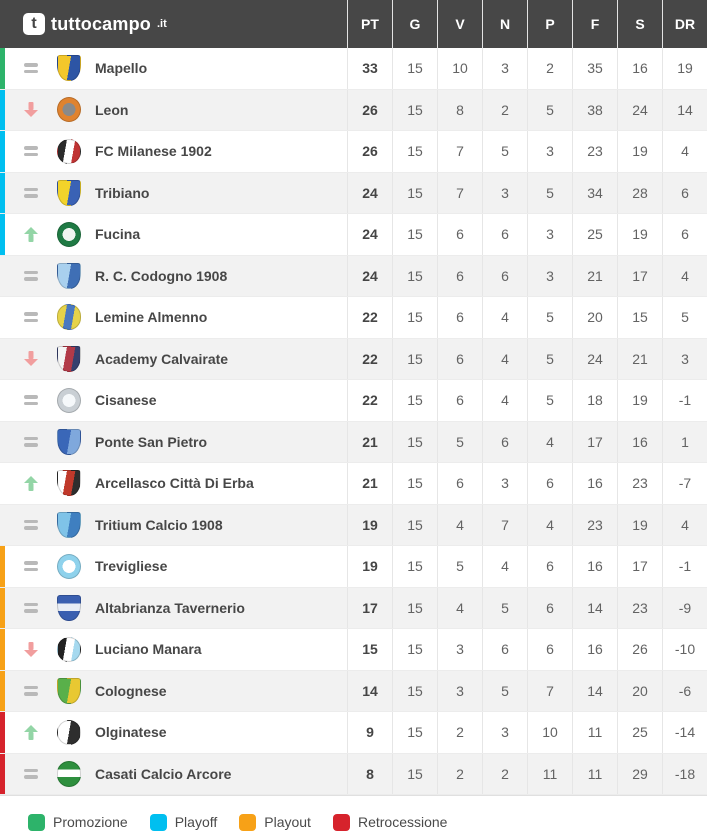 The height and width of the screenshot is (840, 707). Describe the element at coordinates (353, 650) in the screenshot. I see `table-row: Luciano Manara 15 15 3 6 6 16 26 -10` at that location.